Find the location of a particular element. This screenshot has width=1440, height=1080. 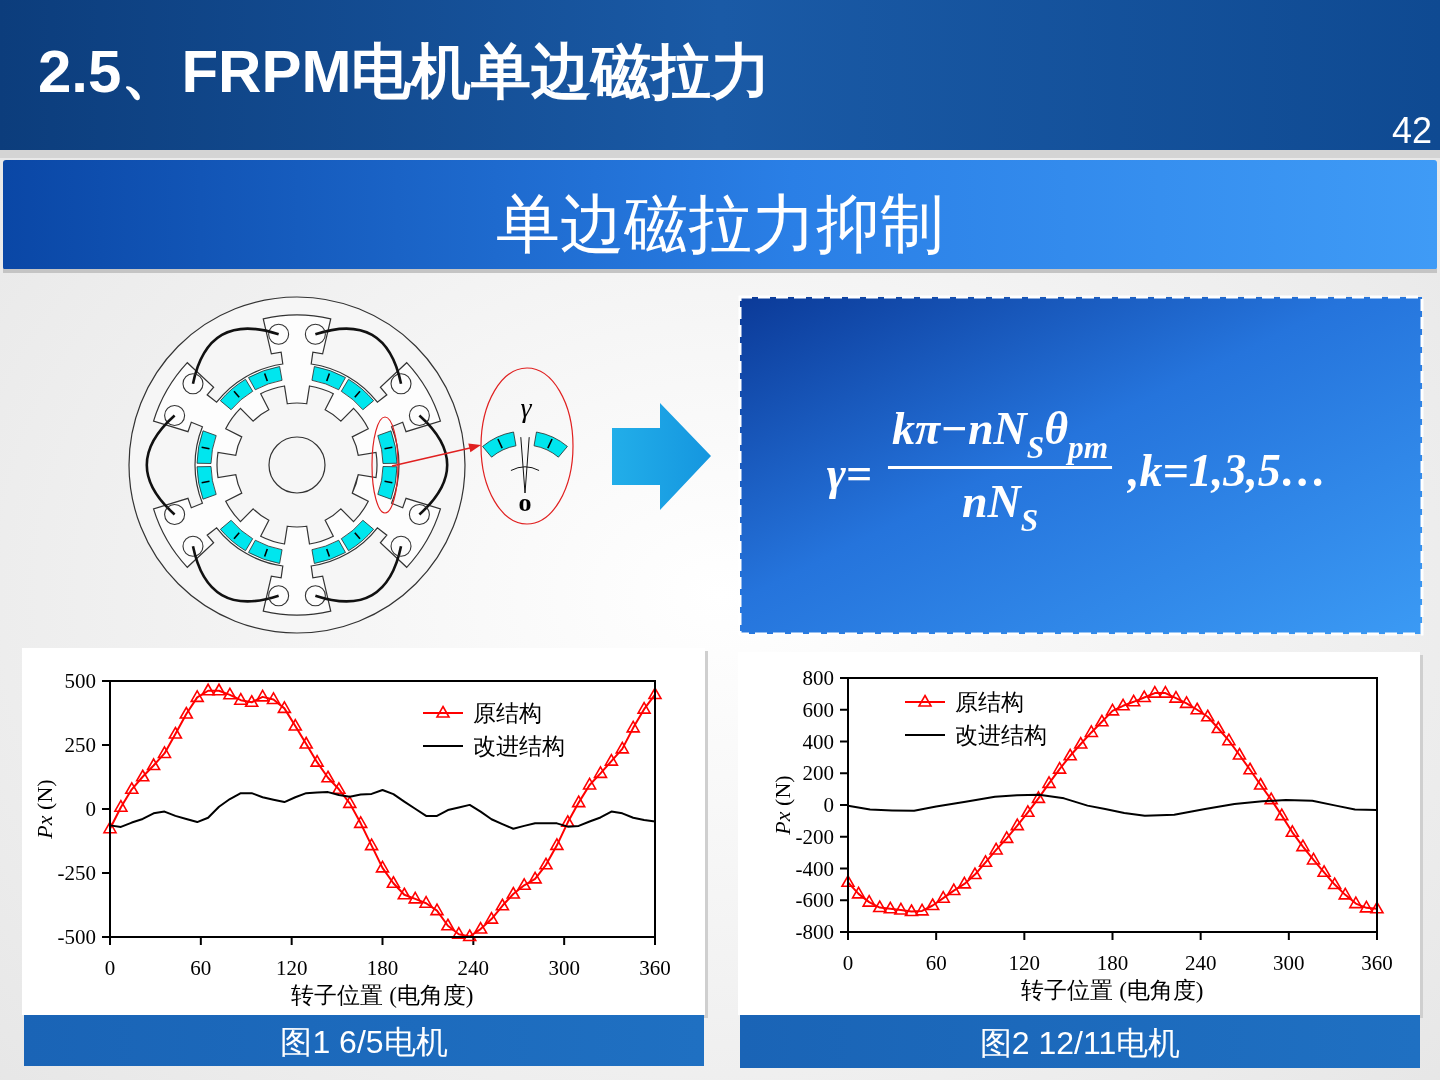

y-tick-label: 200 is located at coordinates (818, 773).